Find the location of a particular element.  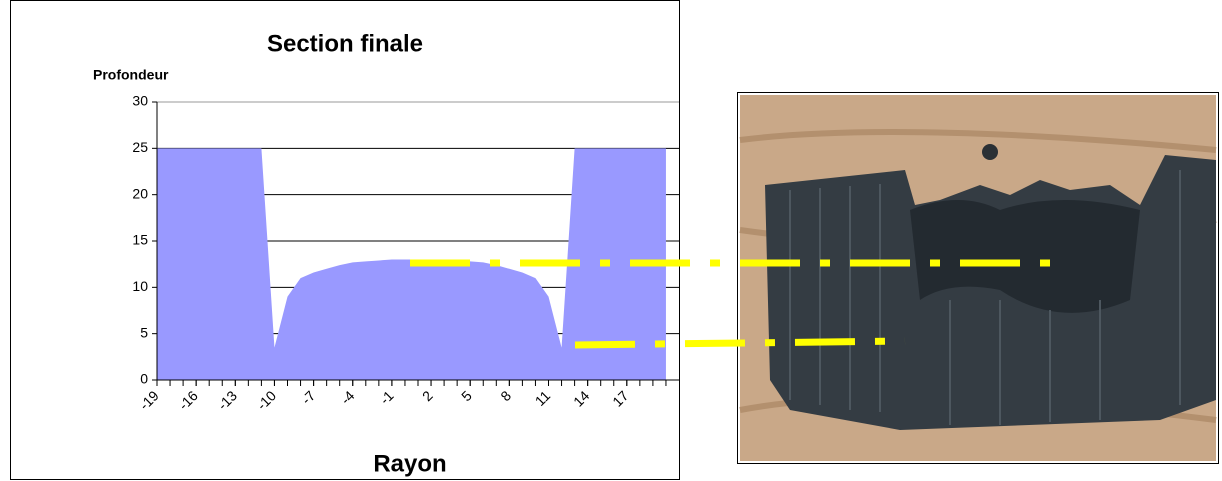

y-tick-label: 15 is located at coordinates (140, 240).